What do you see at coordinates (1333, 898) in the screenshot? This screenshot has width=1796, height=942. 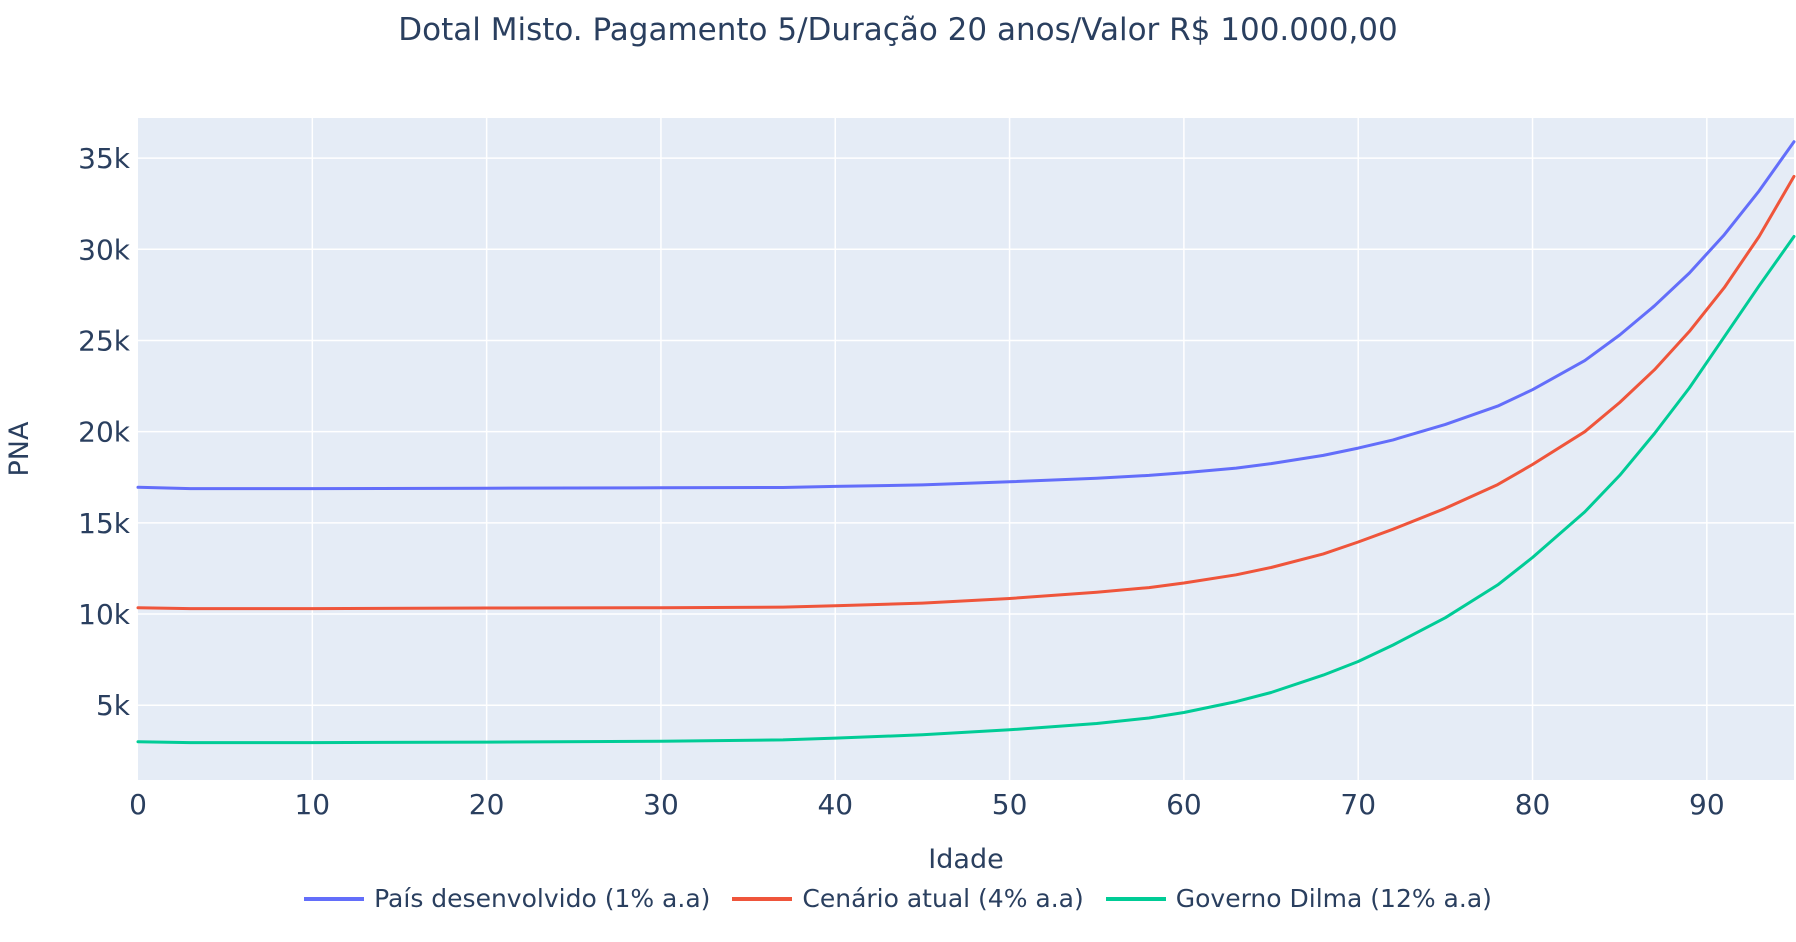 I see `legend-label: Governo Dilma (12% a.a)` at bounding box center [1333, 898].